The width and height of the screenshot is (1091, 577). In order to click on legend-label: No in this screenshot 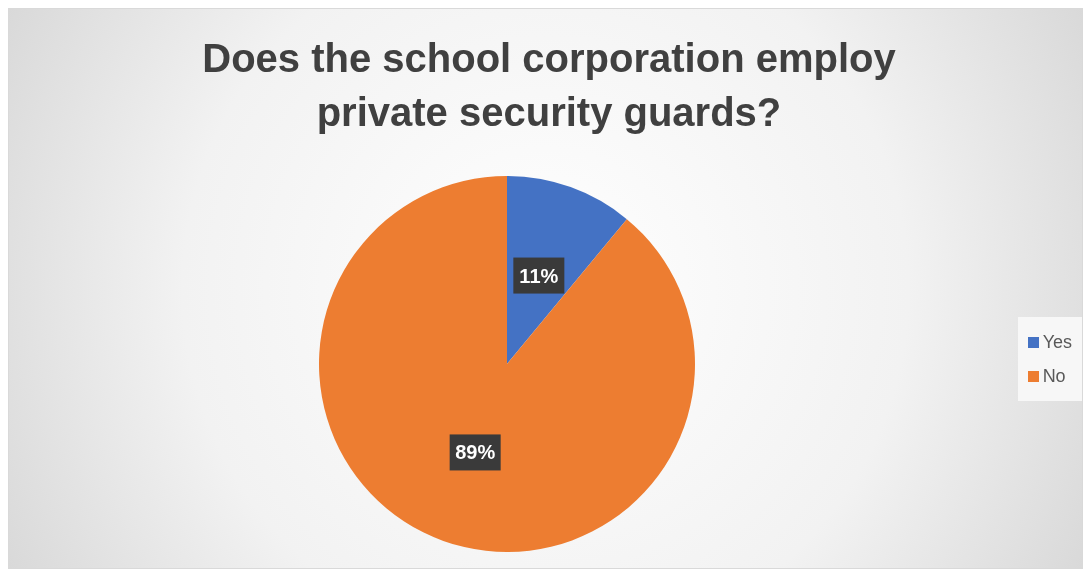, I will do `click(1054, 376)`.